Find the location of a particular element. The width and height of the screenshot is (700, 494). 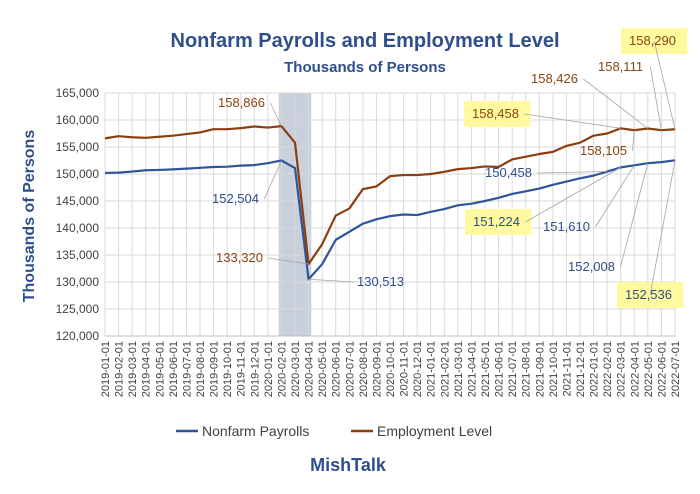

x-tick-label: 2019-05-01 is located at coordinates (160, 369).